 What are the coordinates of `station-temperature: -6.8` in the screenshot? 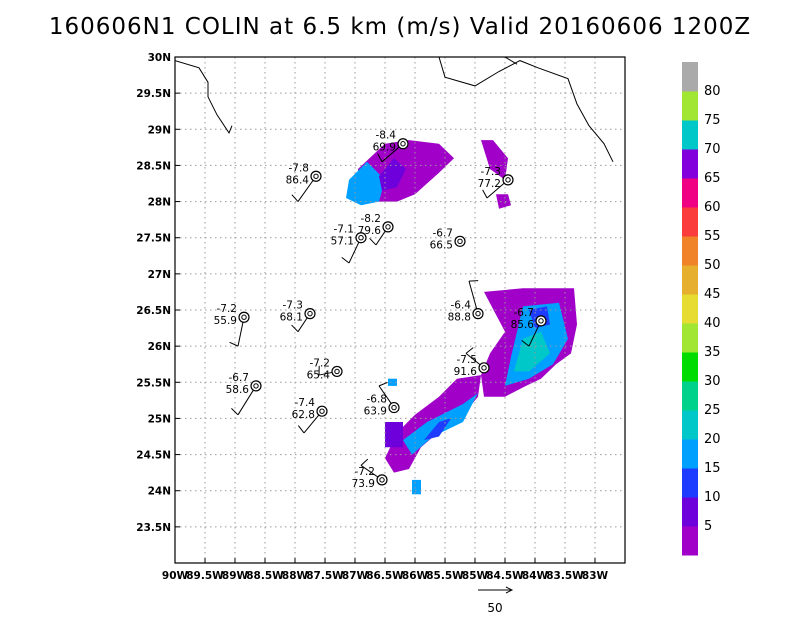 It's located at (377, 400).